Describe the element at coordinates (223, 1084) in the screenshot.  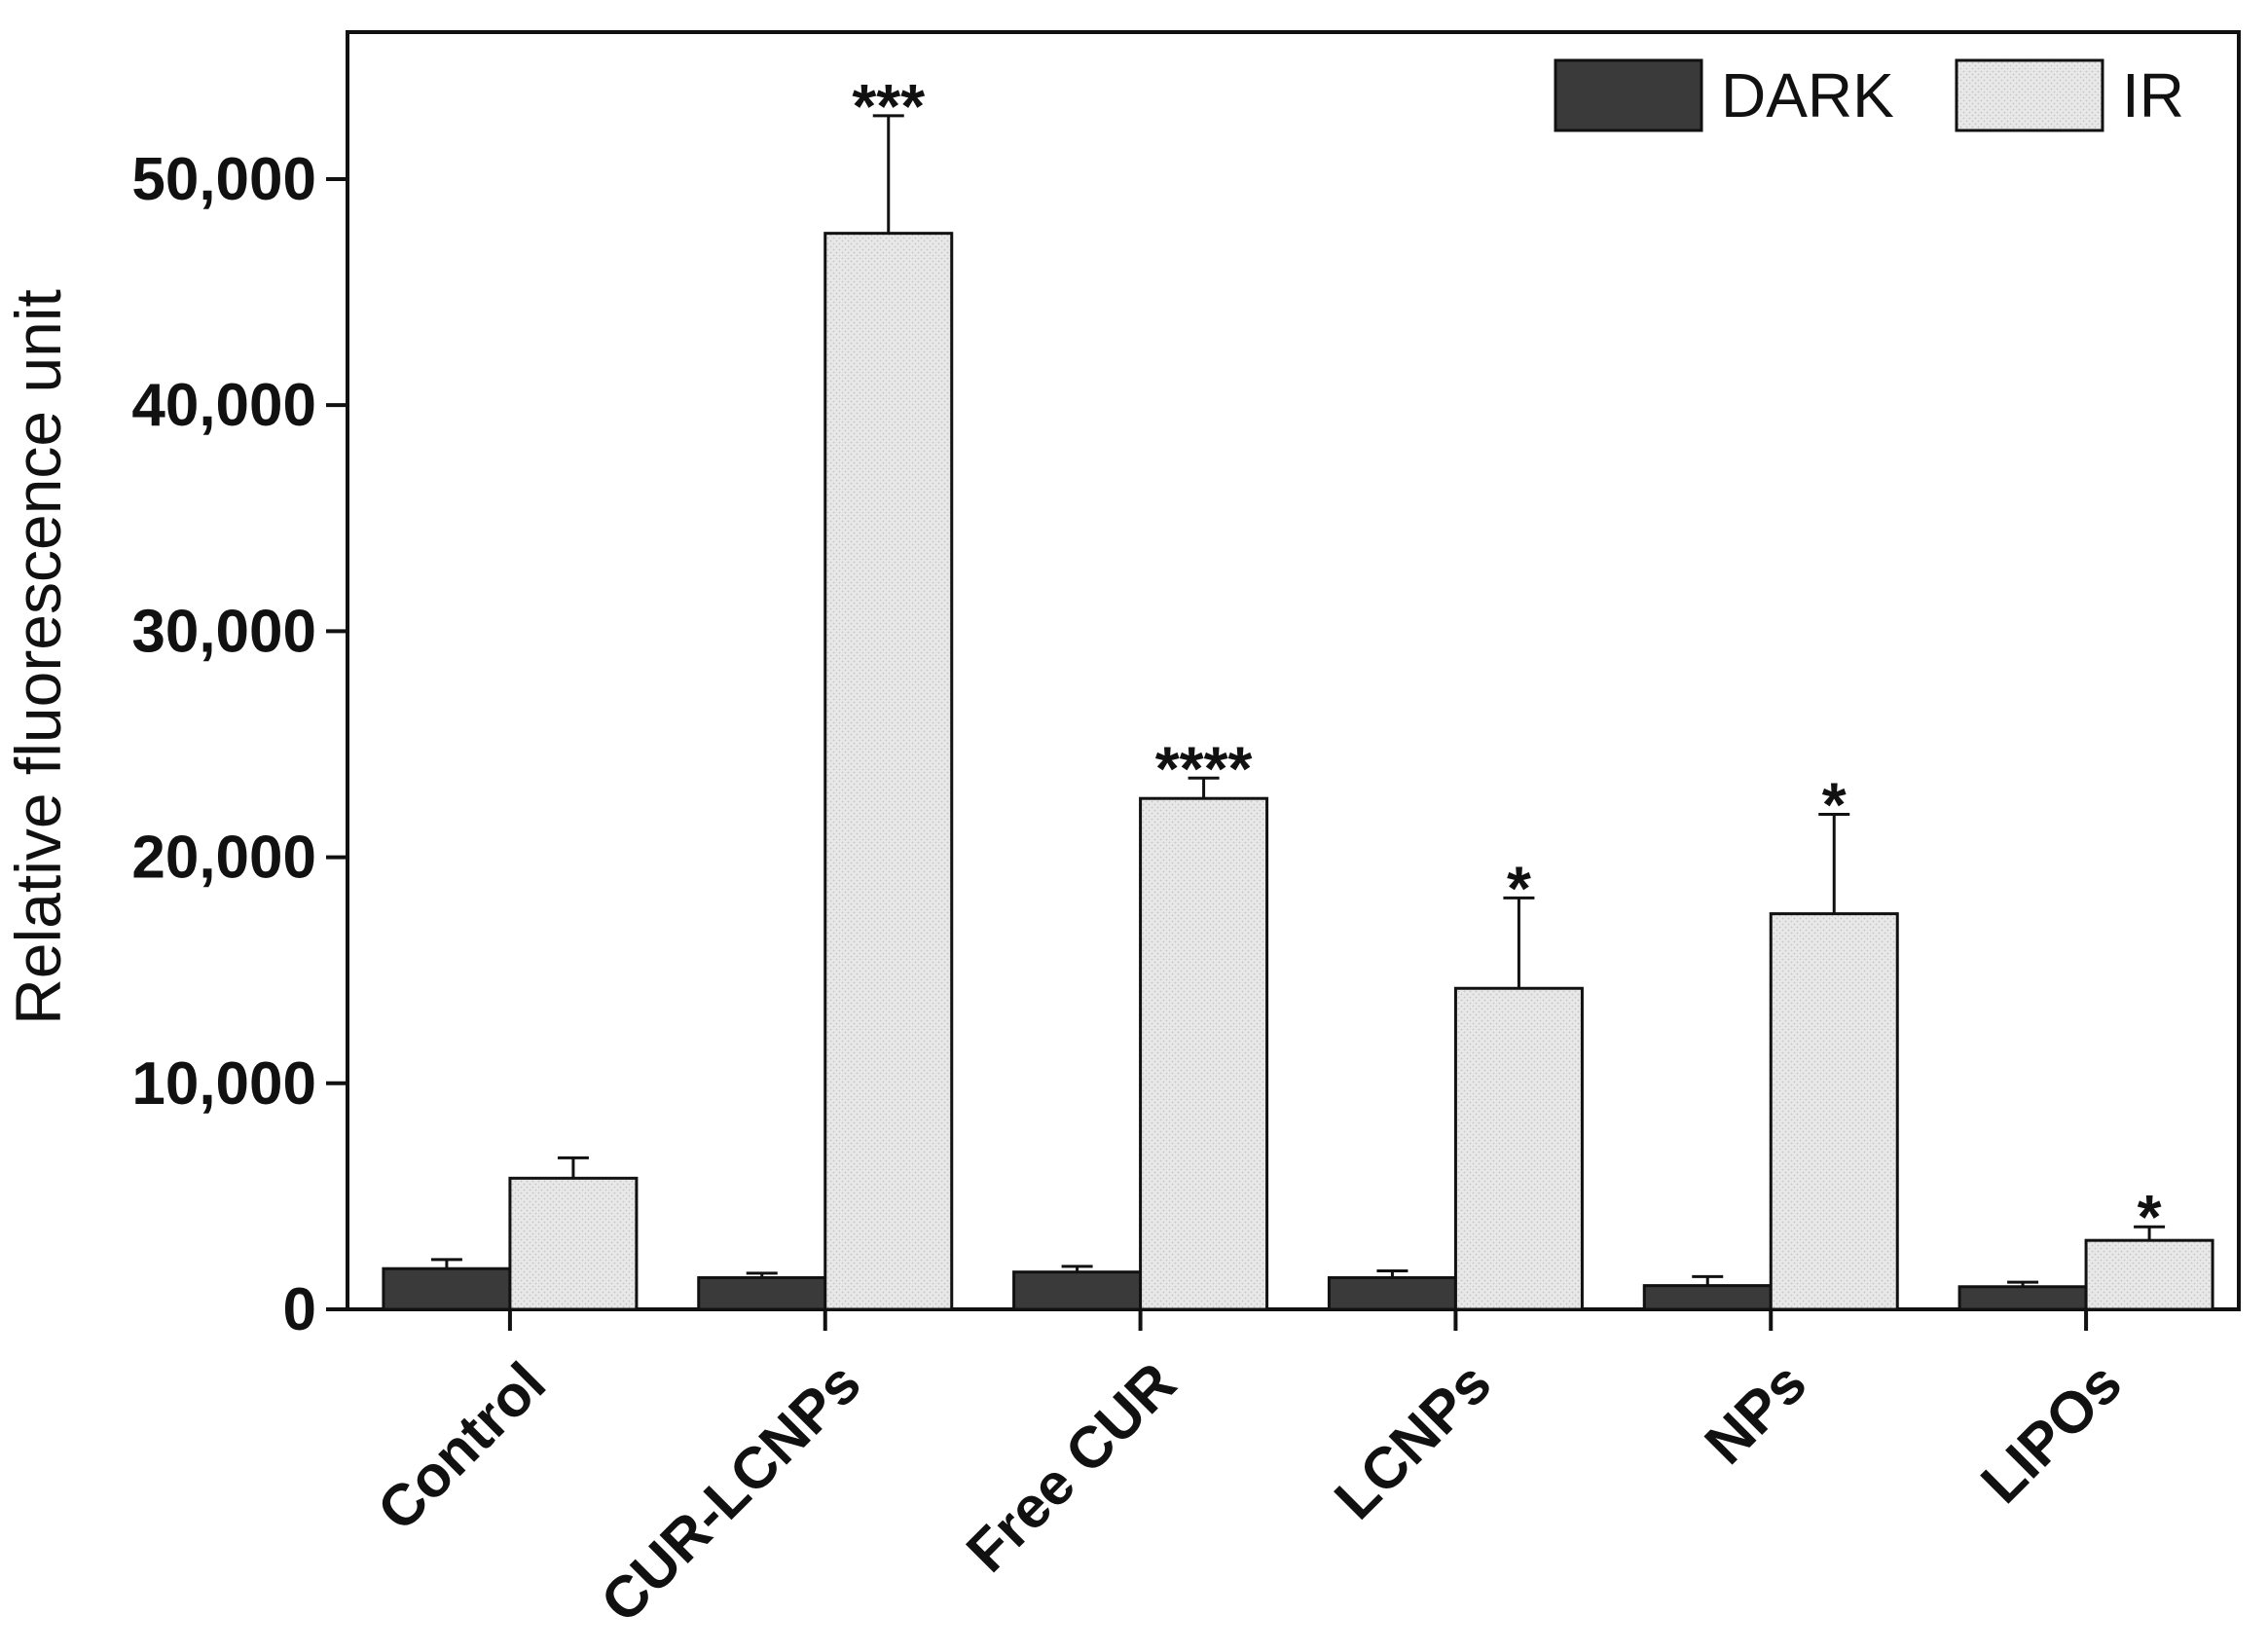
I see `y-tick-label: 10,000` at that location.